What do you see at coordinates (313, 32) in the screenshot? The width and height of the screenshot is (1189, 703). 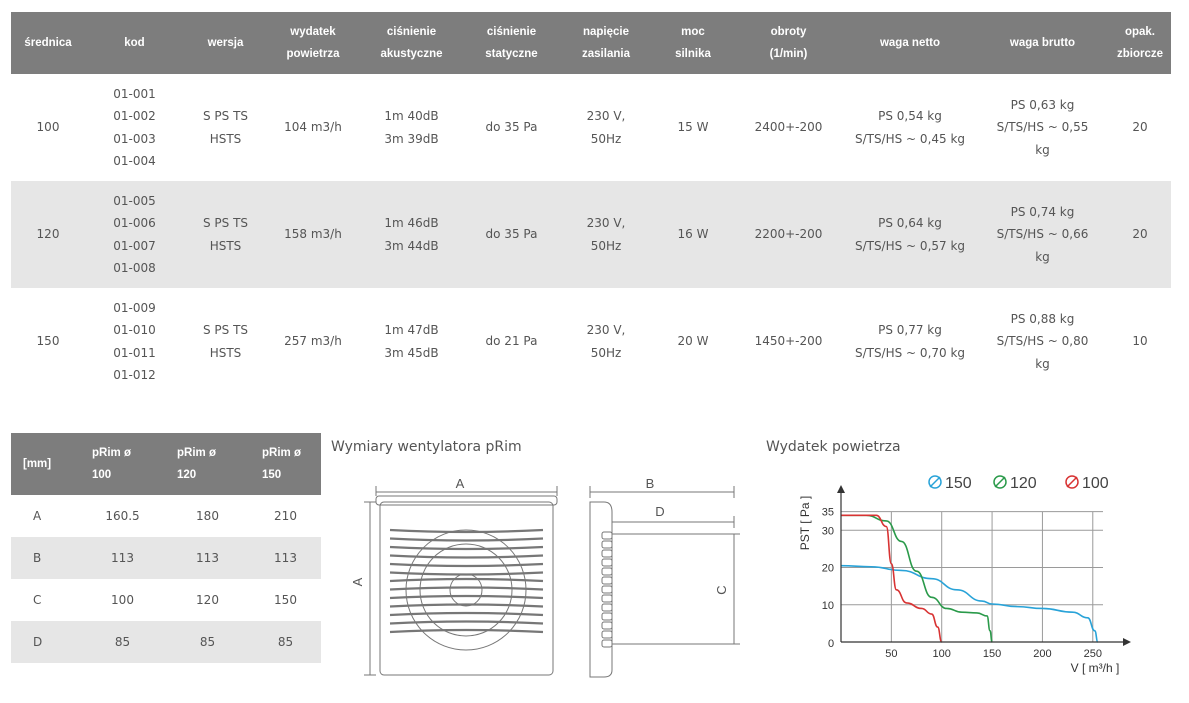 I see `header-text: wydatek` at bounding box center [313, 32].